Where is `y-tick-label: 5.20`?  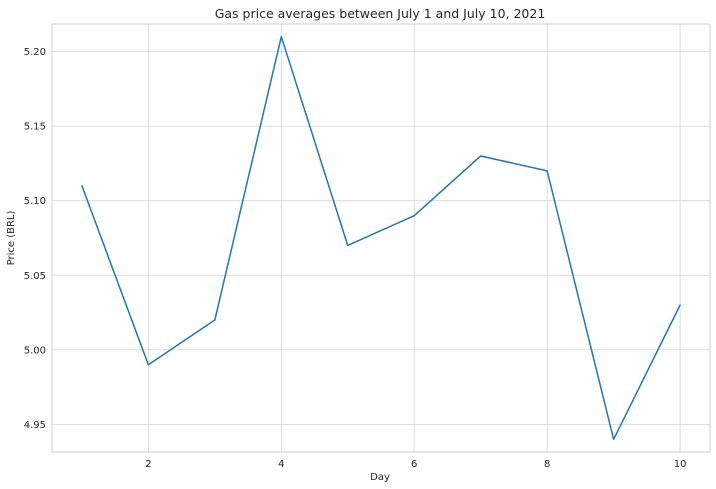 y-tick-label: 5.20 is located at coordinates (35, 52).